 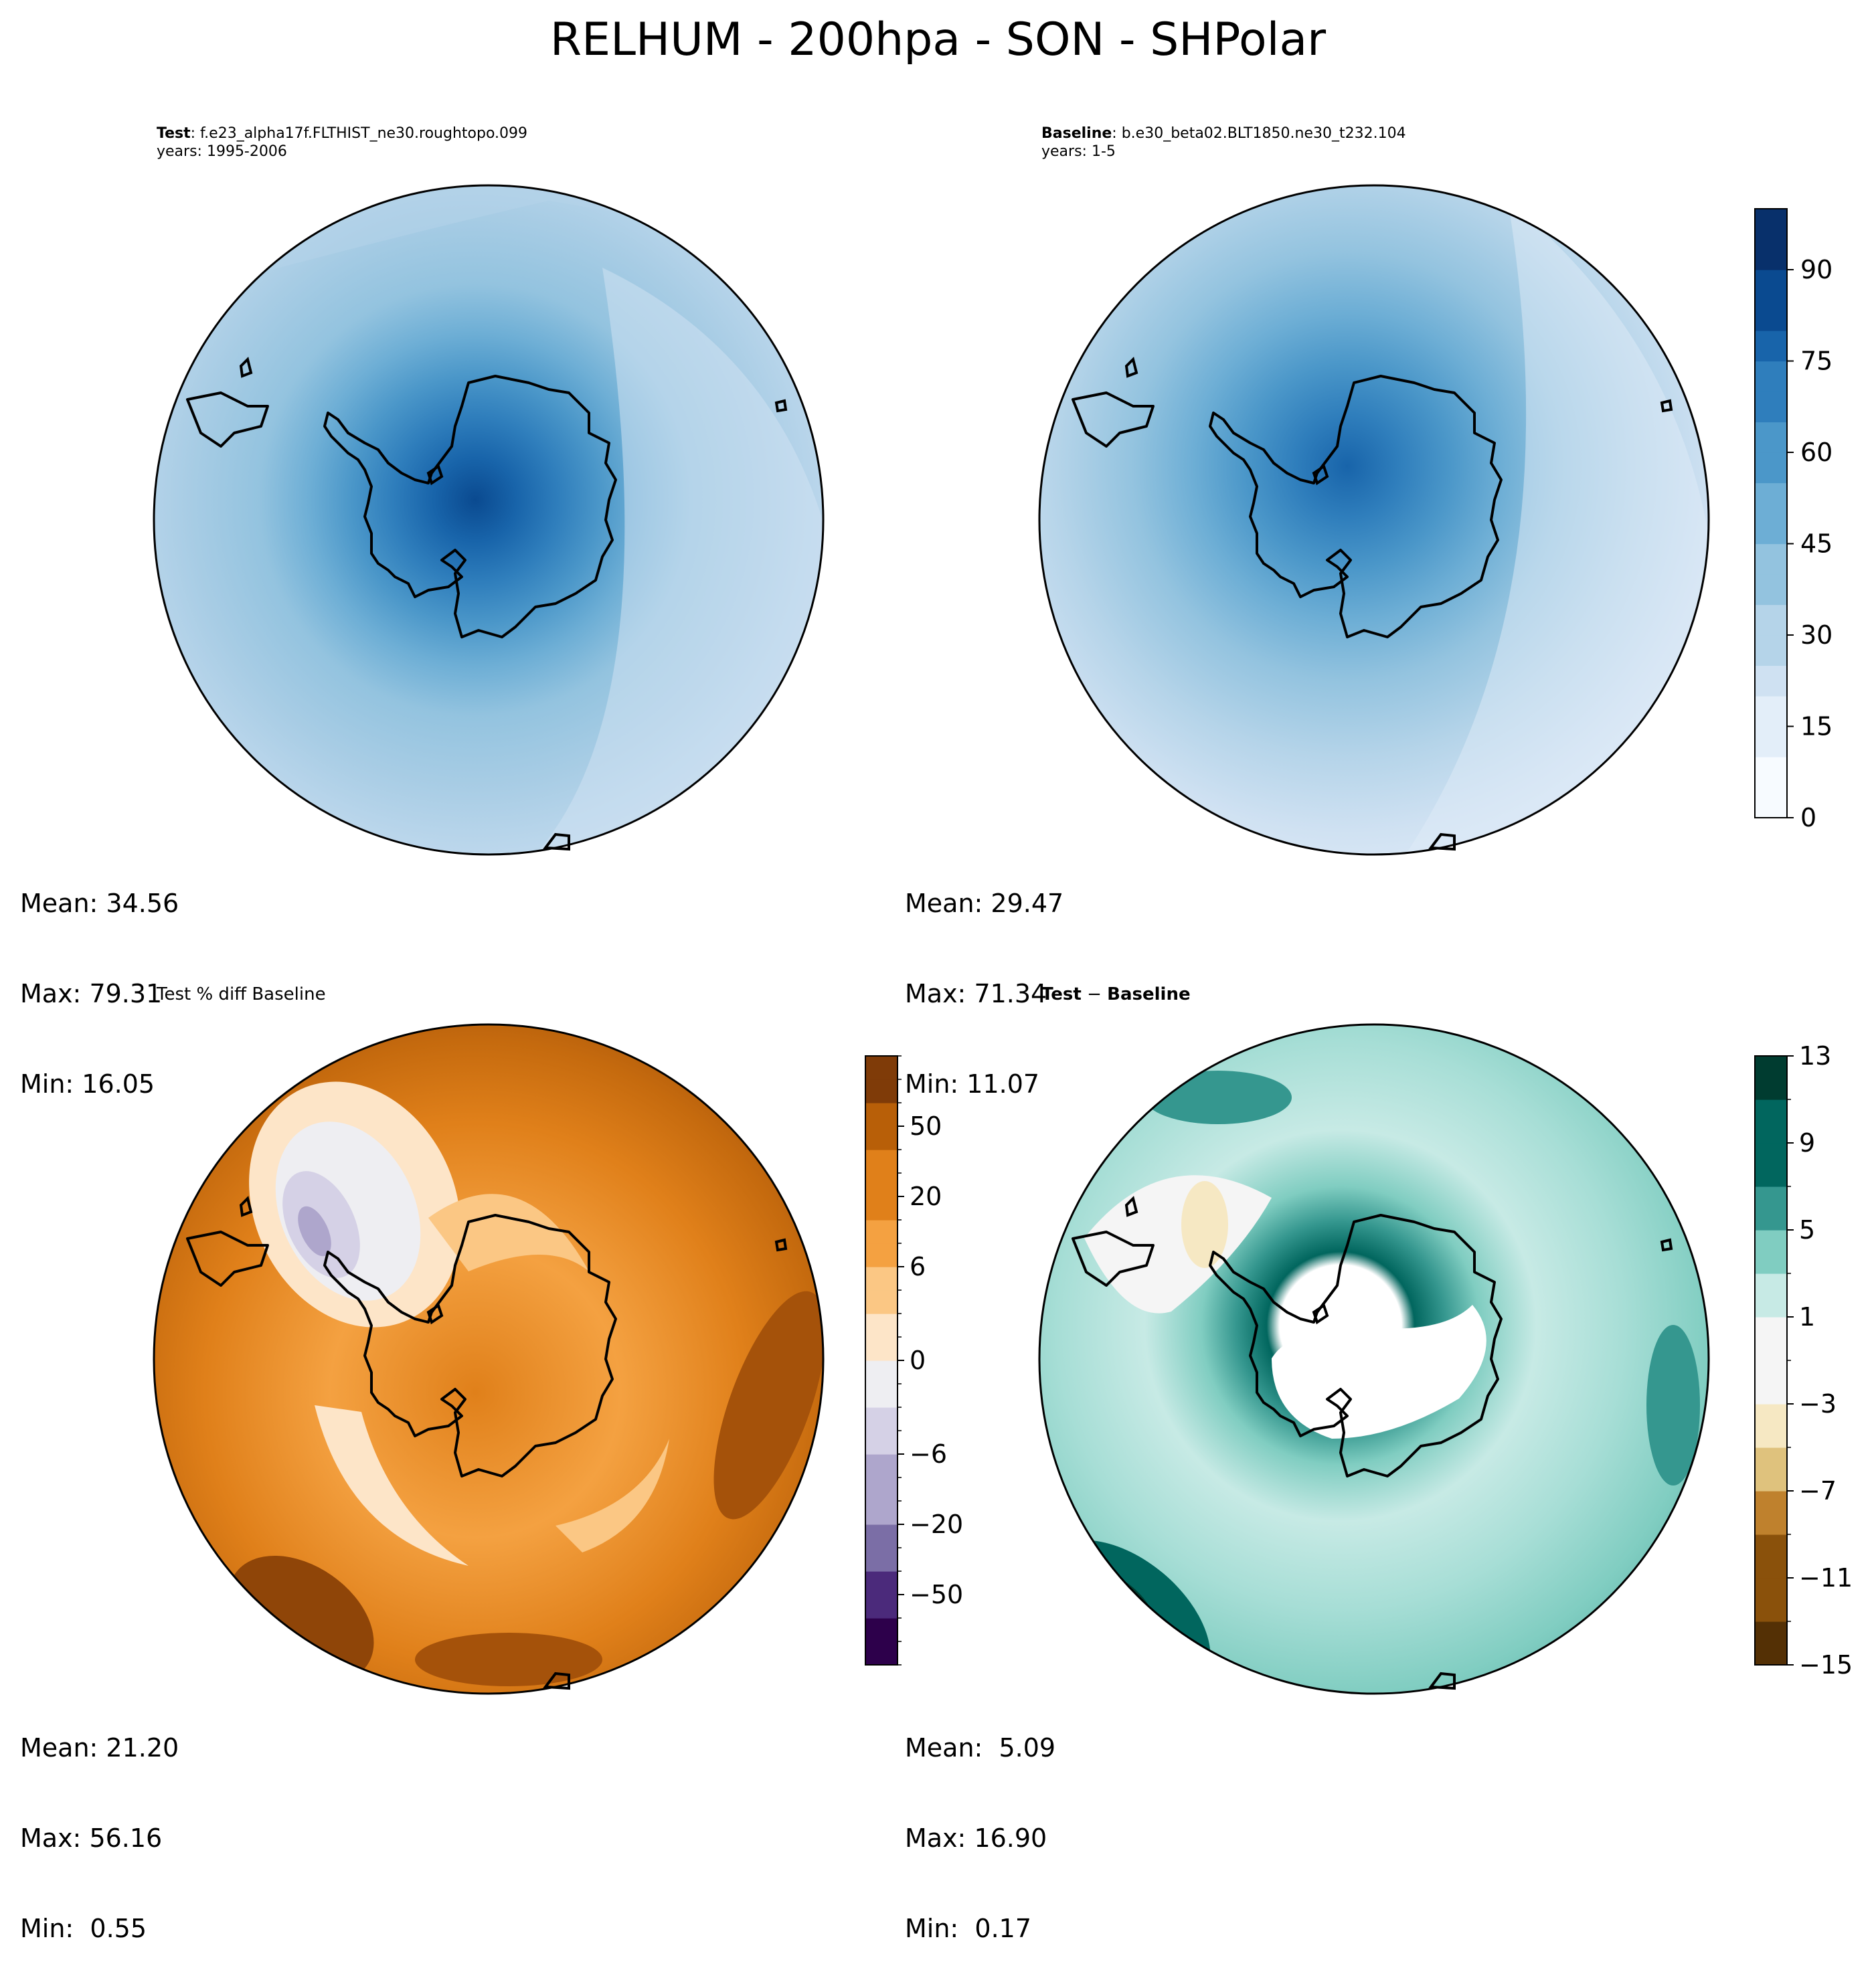 What do you see at coordinates (1094, 994) in the screenshot?
I see `diff-title-minus: −` at bounding box center [1094, 994].